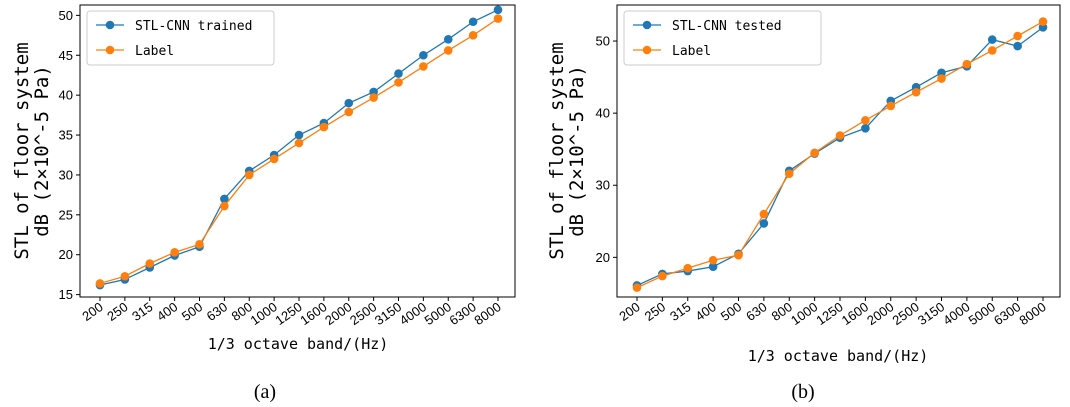 This screenshot has height=407, width=1070. I want to click on y-tick-label: 15, so click(66, 294).